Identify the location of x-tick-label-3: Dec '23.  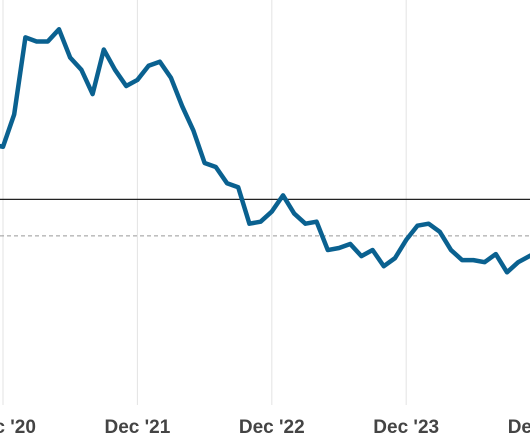
(406, 427).